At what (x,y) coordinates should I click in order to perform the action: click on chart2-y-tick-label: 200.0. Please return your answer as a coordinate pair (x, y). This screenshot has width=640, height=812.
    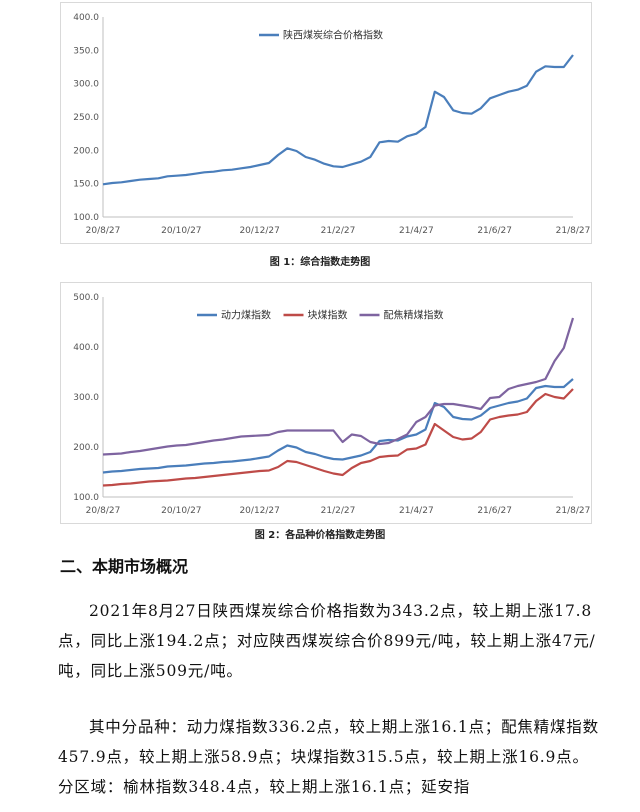
    Looking at the image, I should click on (86, 448).